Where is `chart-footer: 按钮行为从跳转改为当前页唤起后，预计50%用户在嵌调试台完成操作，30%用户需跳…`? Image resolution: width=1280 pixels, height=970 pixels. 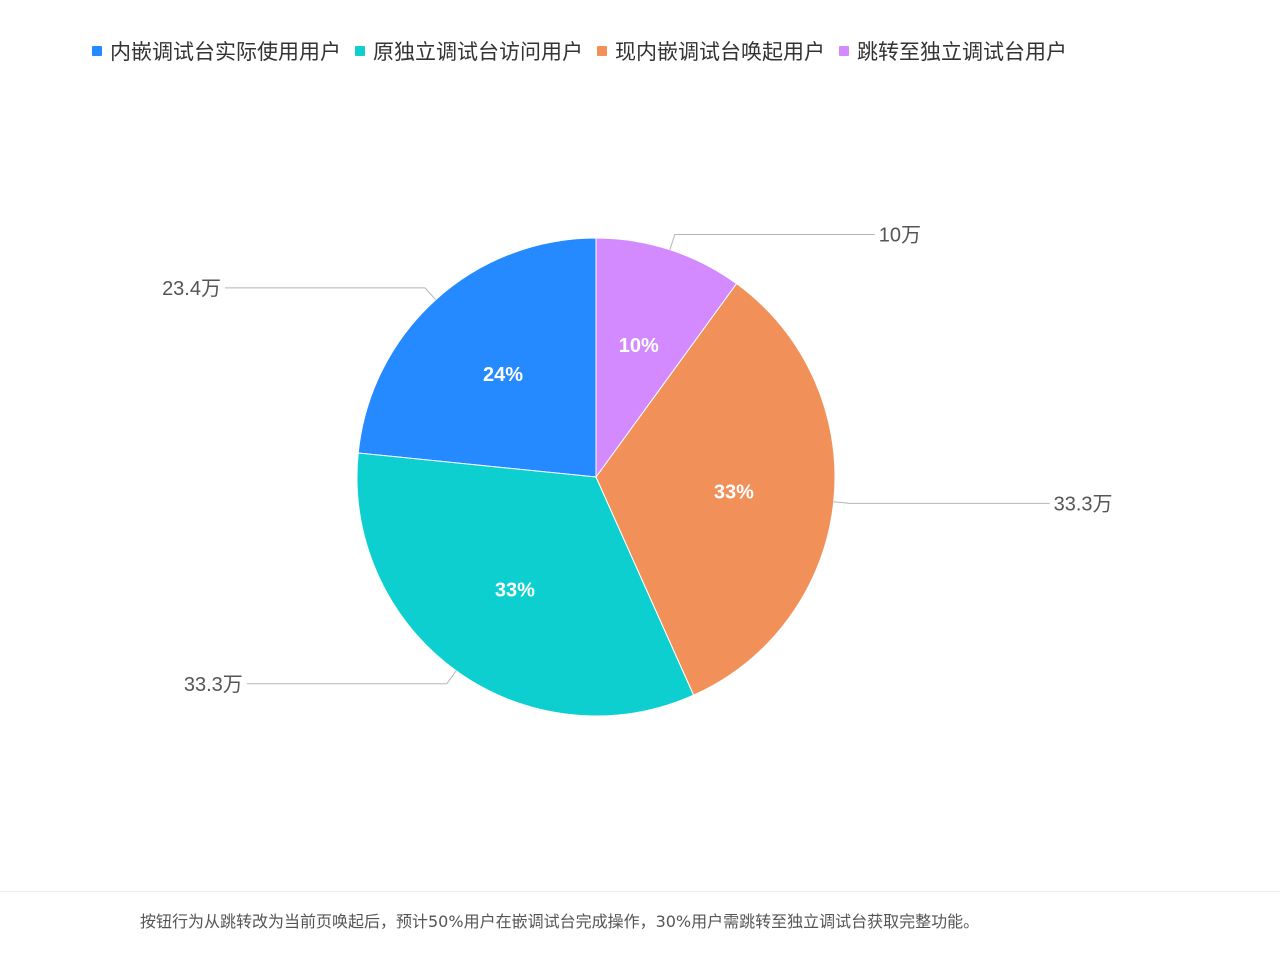 chart-footer: 按钮行为从跳转改为当前页唤起后，预计50%用户在嵌调试台完成操作，30%用户需跳… is located at coordinates (640, 930).